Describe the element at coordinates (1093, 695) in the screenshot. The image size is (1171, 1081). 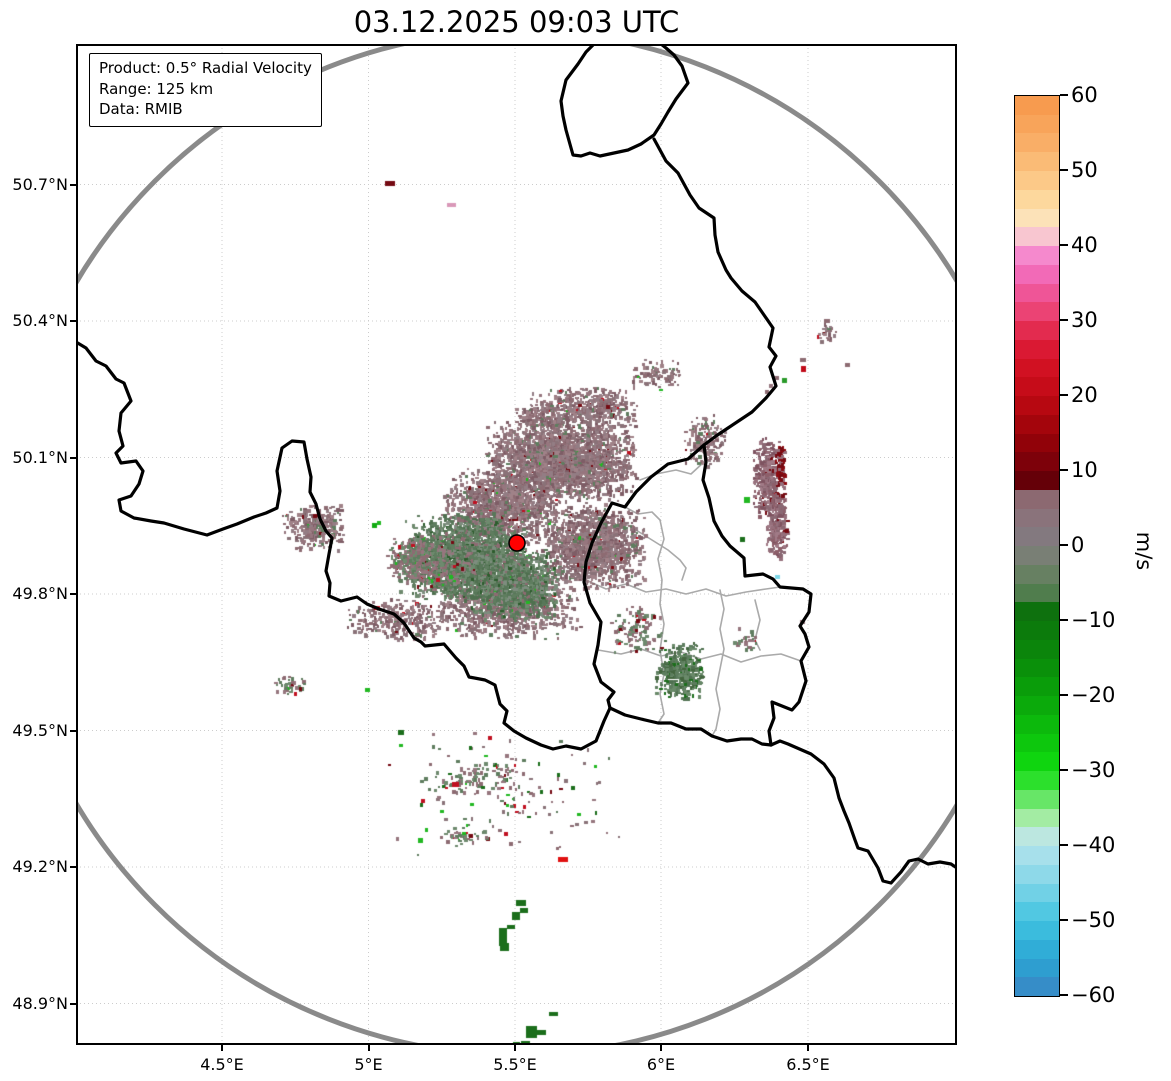
I see `colorbar-tick-label: −20` at that location.